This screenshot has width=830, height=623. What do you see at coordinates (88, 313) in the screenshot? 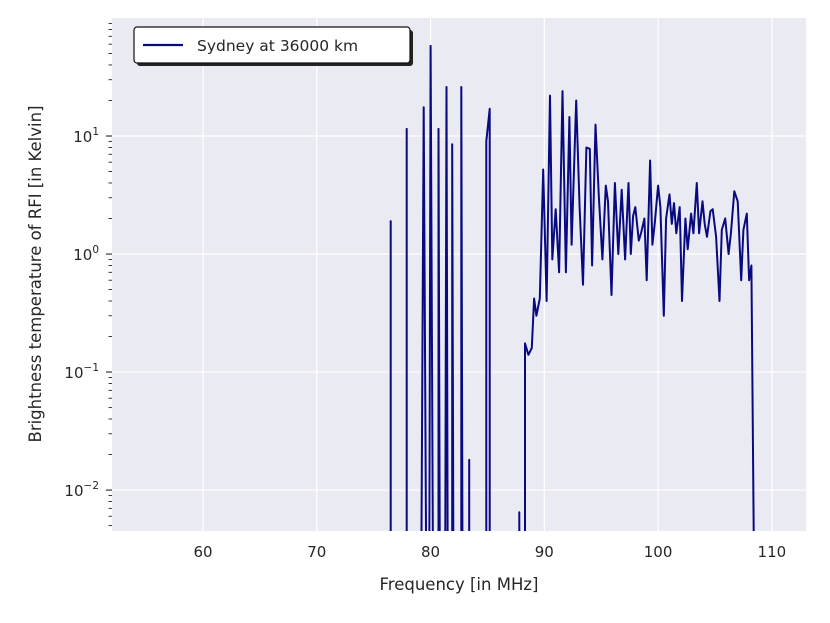
I see `y-axis-ticks: 10⁻² 10⁻¹ 10⁰ 10¹` at bounding box center [88, 313].